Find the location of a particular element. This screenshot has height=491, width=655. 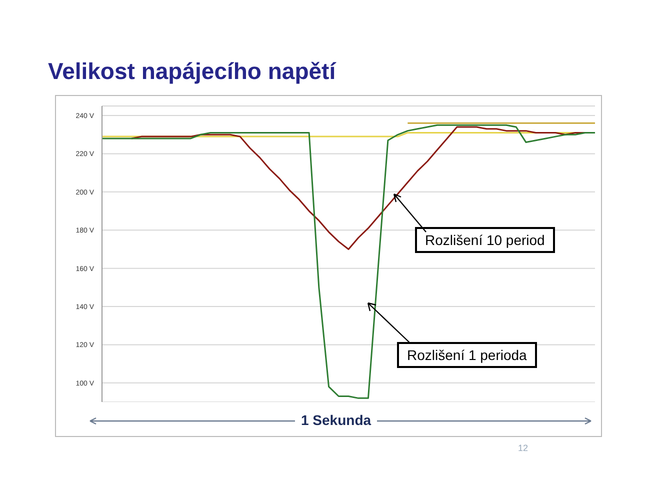

chart-title: Velikost napájecího napětí is located at coordinates (192, 71).